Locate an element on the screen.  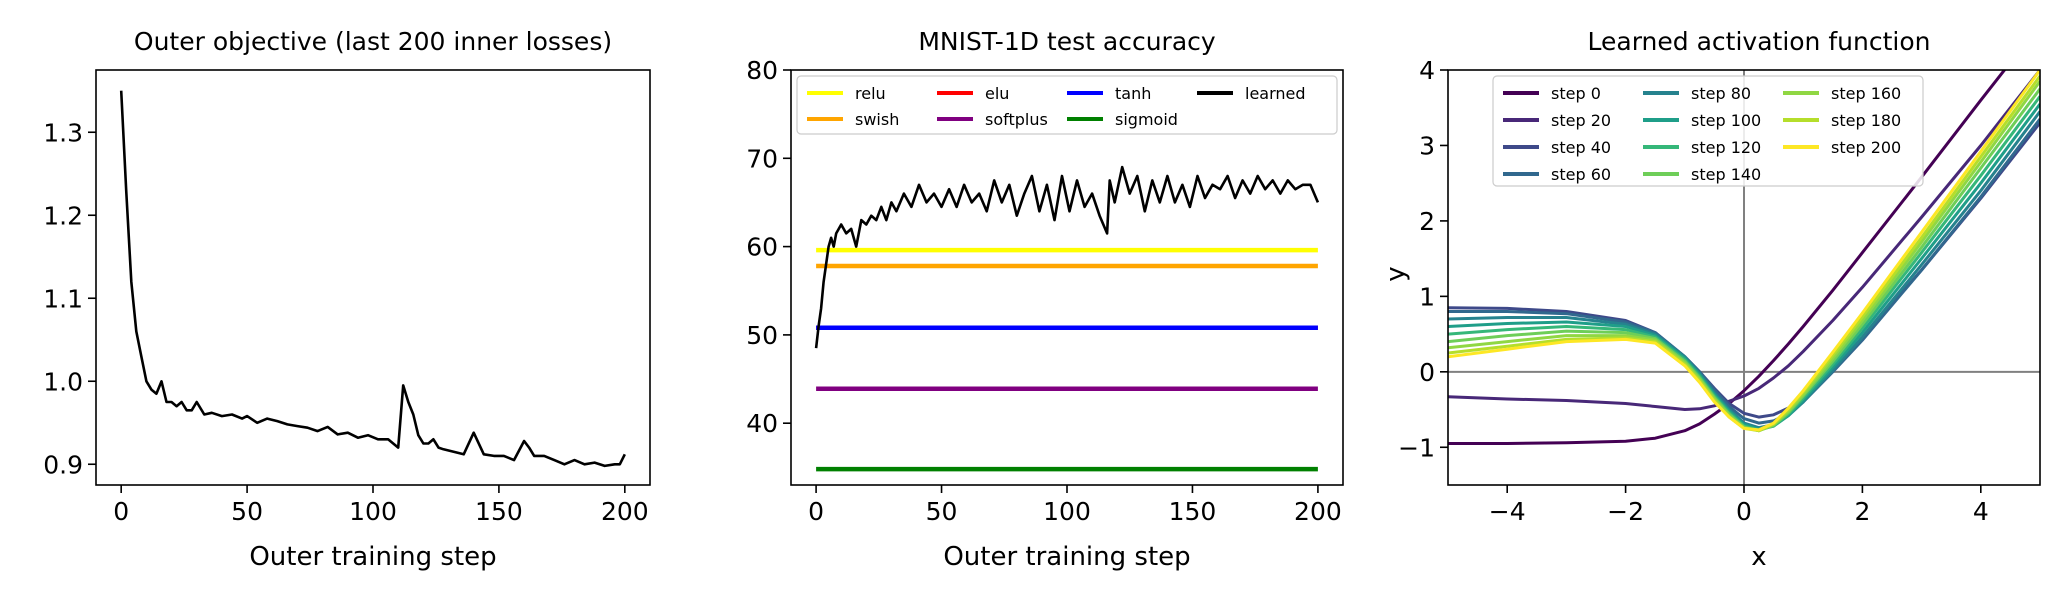
series-group is located at coordinates (1067, 318).